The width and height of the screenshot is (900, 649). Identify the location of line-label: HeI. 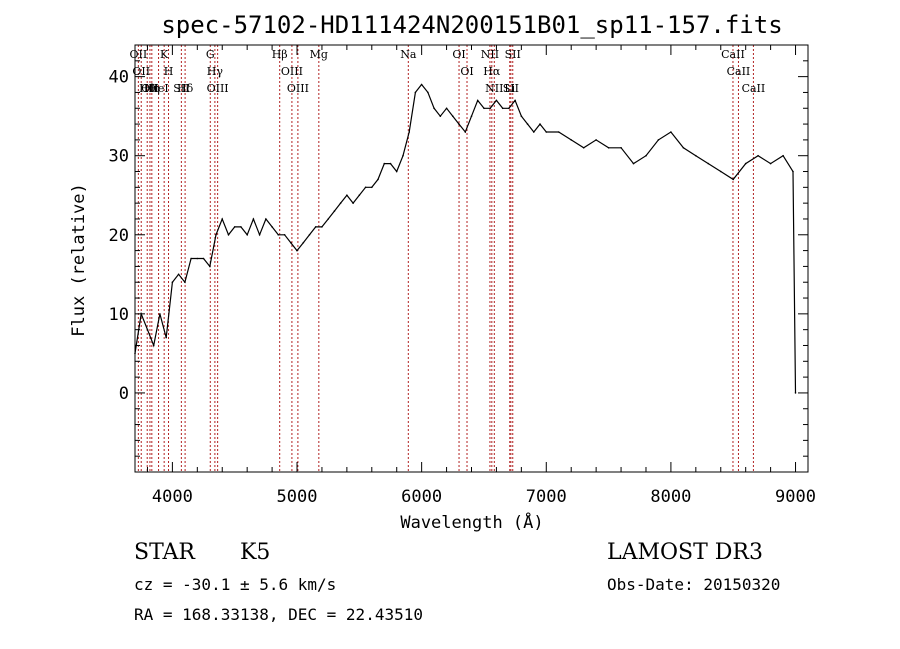
(158, 88).